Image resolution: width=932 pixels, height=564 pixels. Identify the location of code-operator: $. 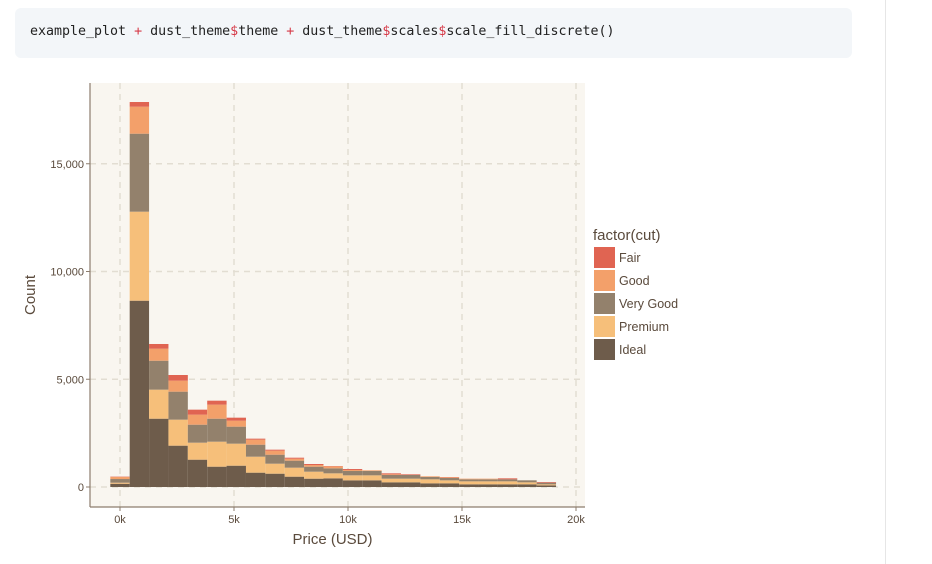
(234, 31).